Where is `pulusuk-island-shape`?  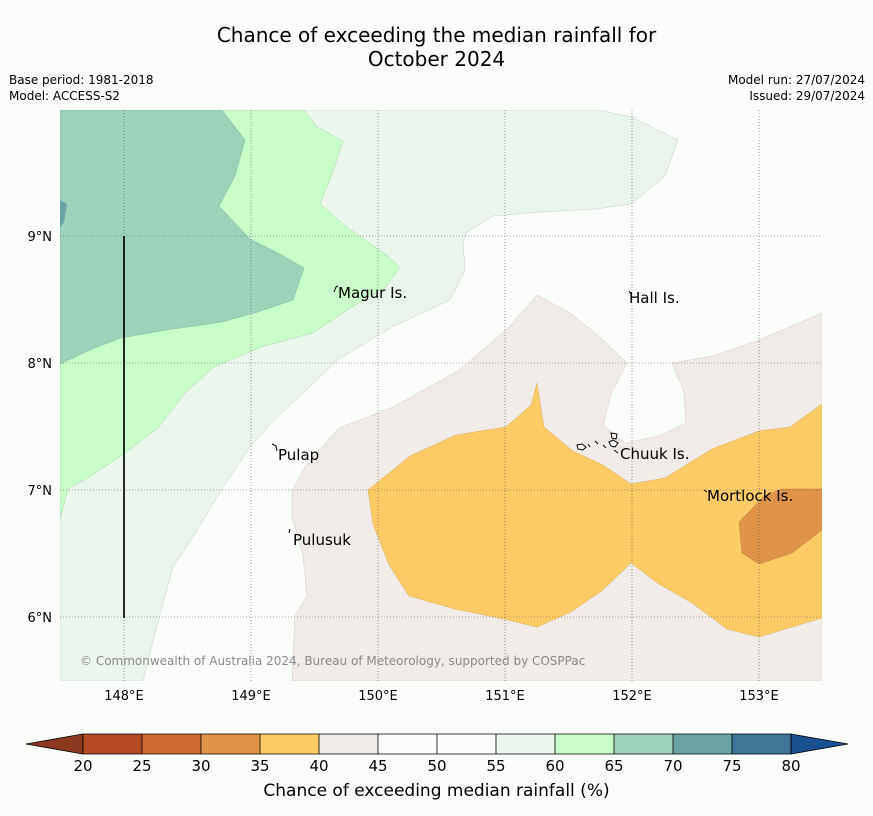 pulusuk-island-shape is located at coordinates (289, 531).